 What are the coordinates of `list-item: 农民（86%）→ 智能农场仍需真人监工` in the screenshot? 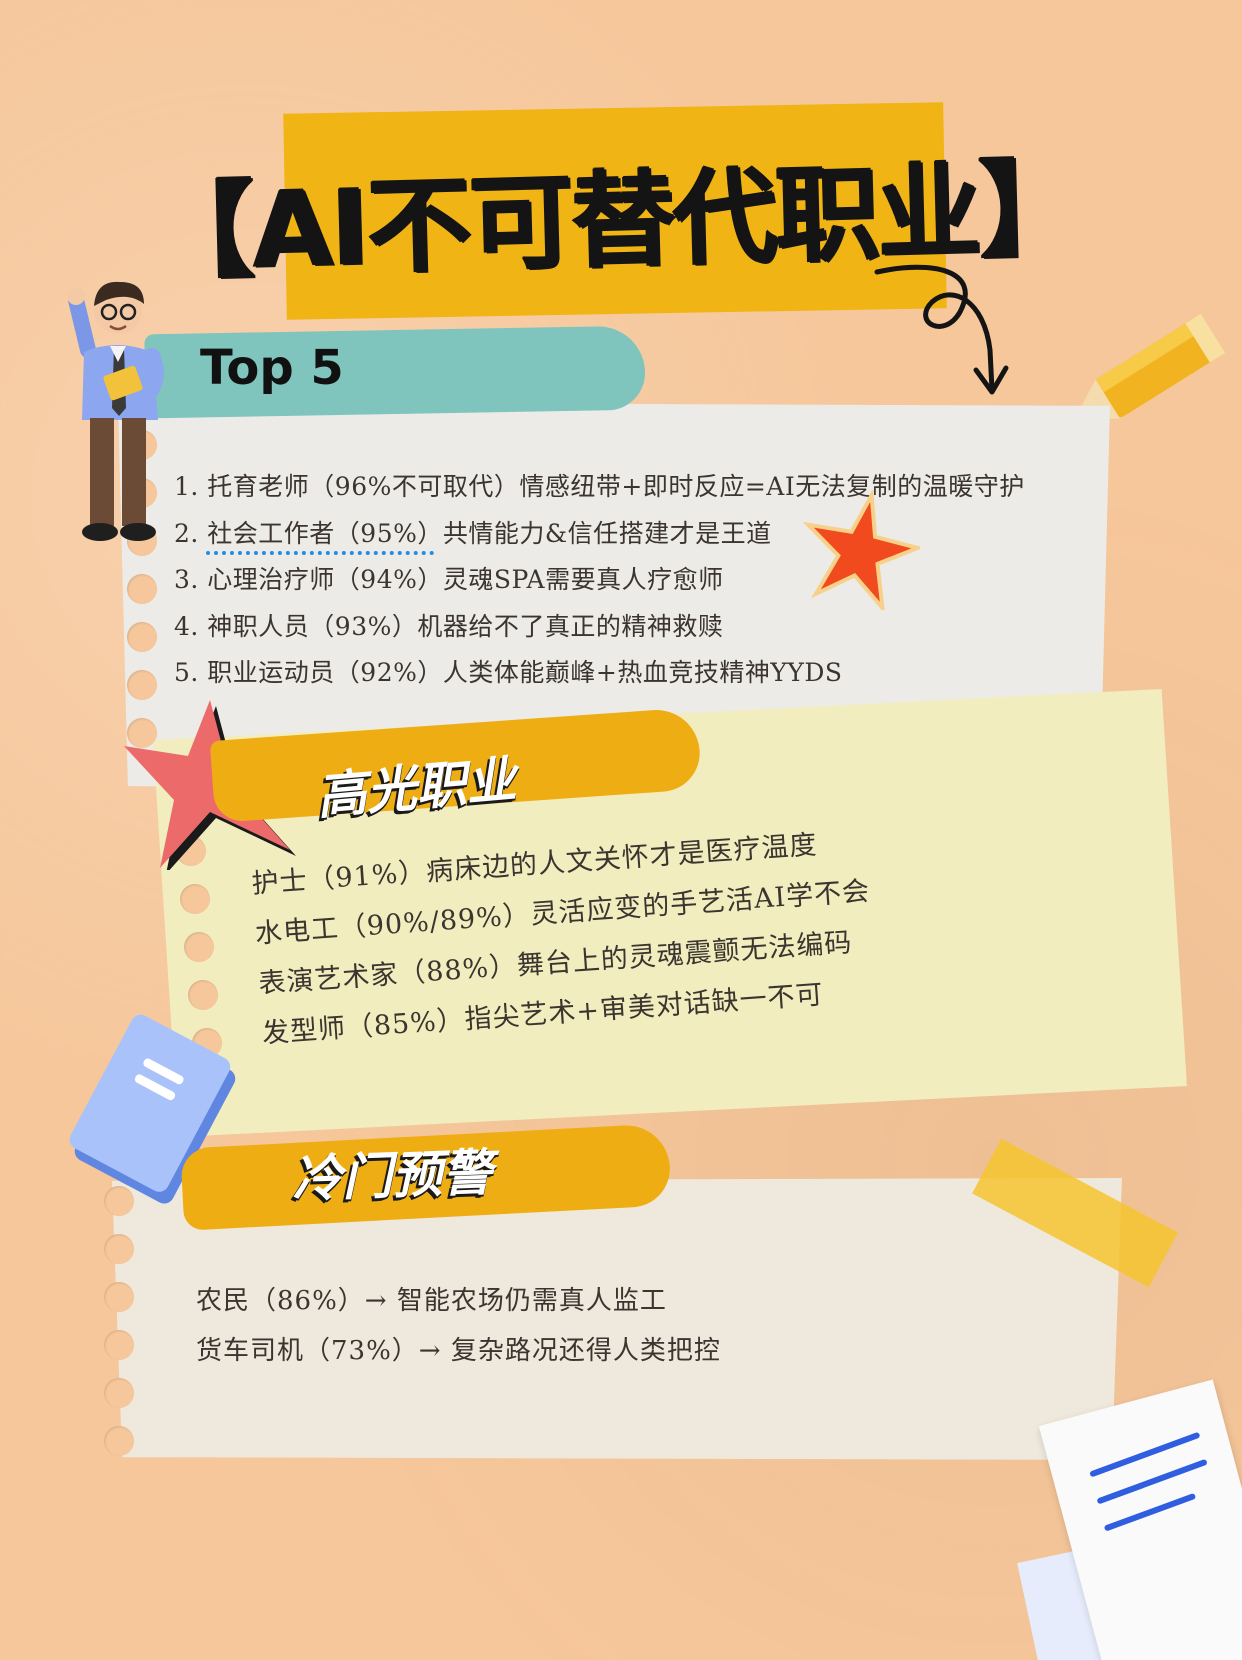 It's located at (431, 1301).